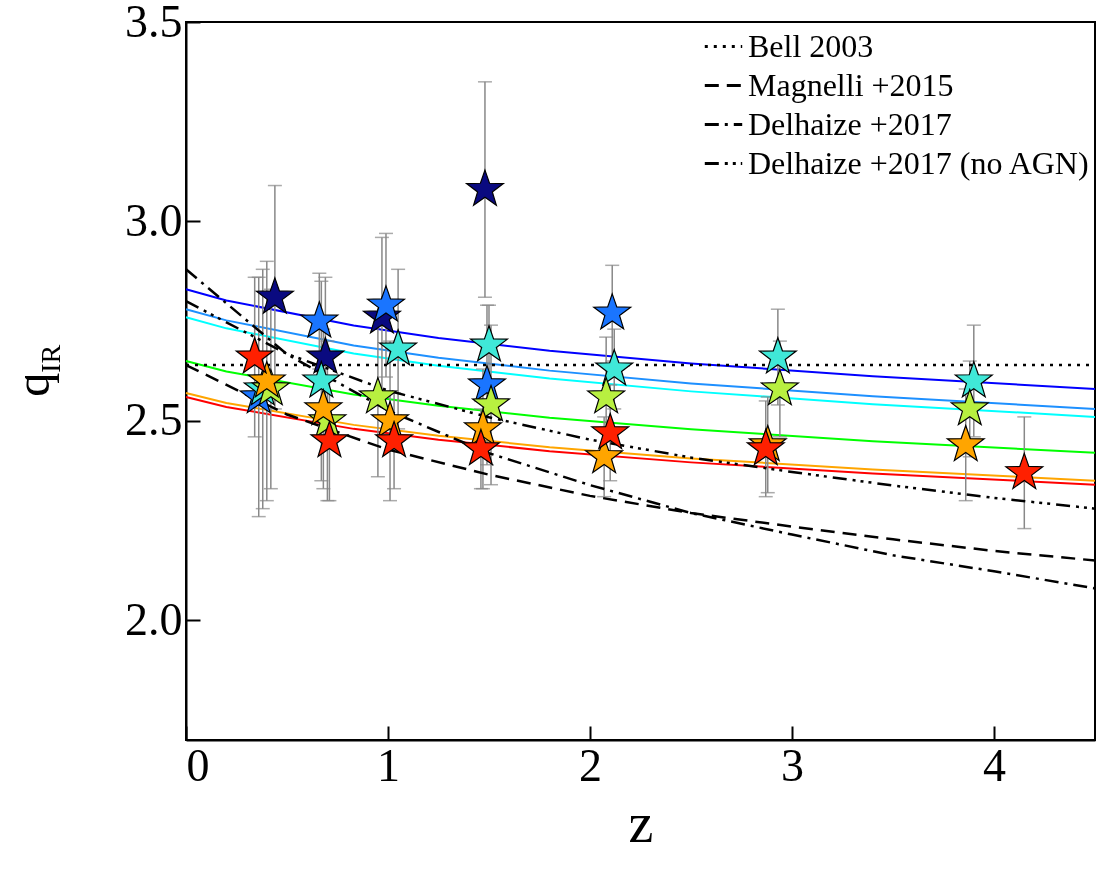  Describe the element at coordinates (590, 765) in the screenshot. I see `x-tick-label: 2` at that location.